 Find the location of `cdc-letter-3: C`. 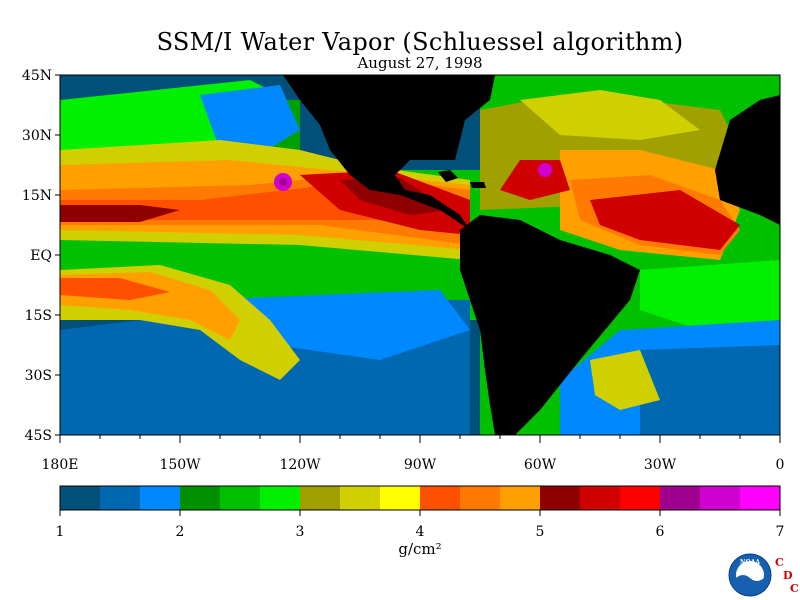

cdc-letter-3: C is located at coordinates (794, 588).